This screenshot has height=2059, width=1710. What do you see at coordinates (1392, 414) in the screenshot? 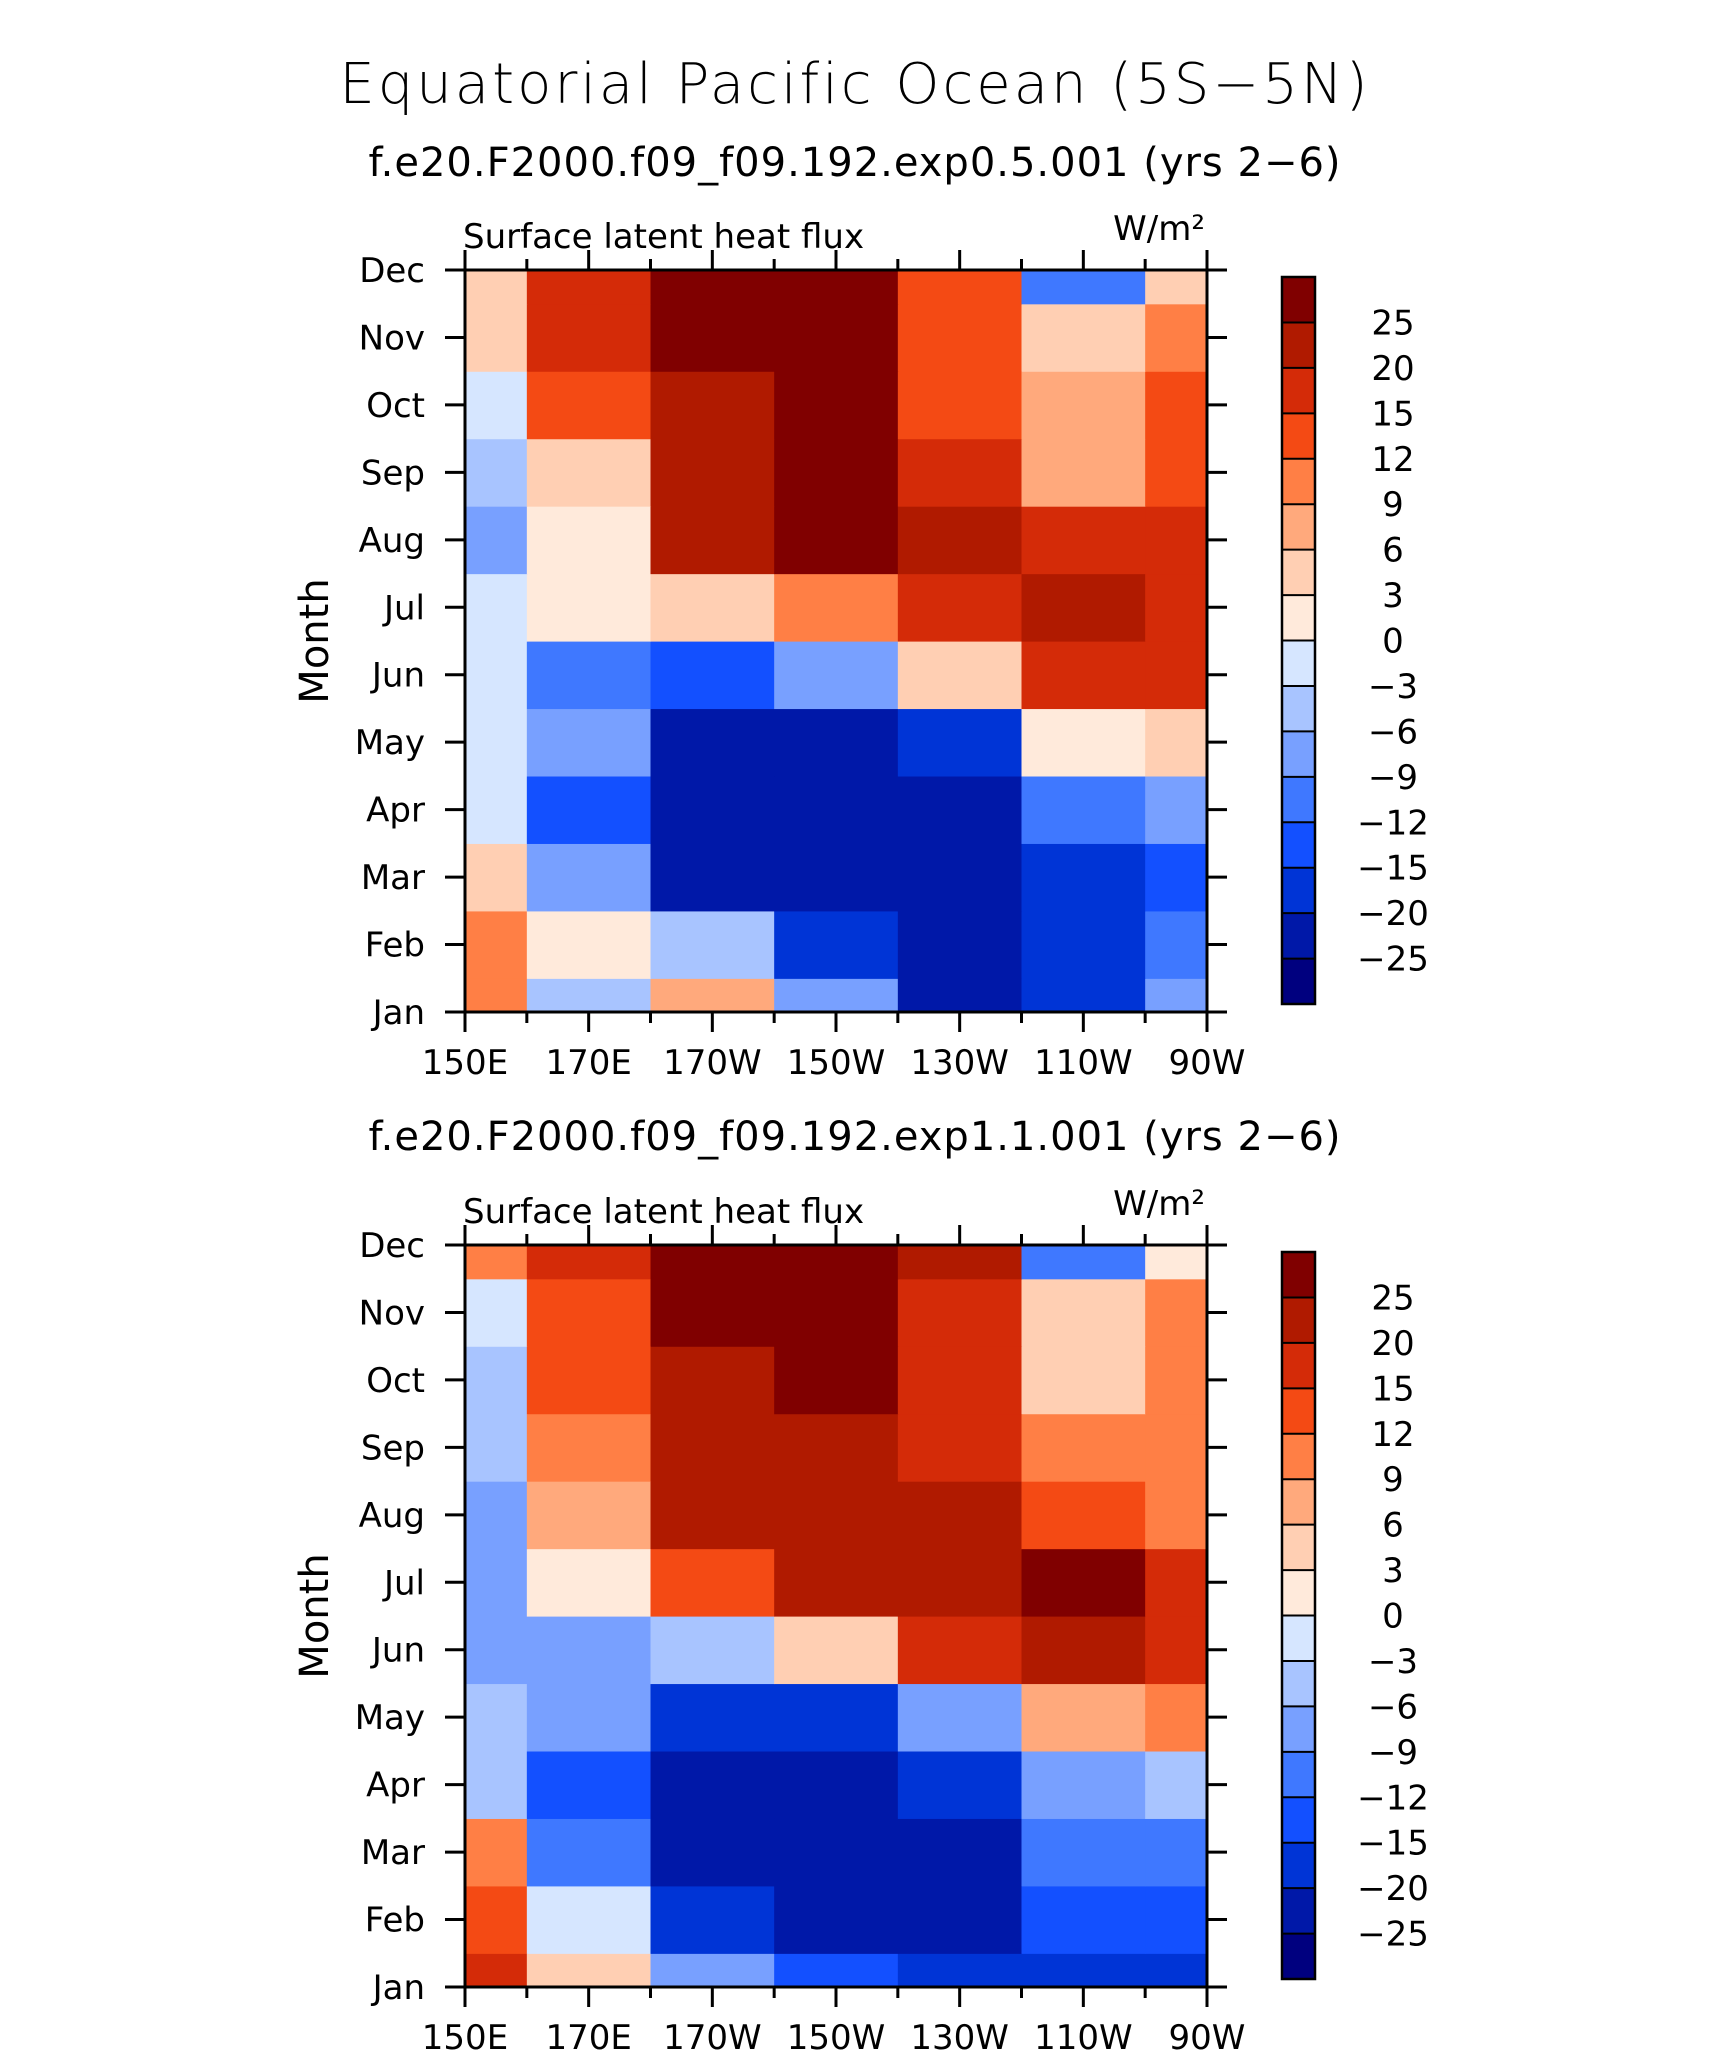
I see `colorbar-label: 15` at bounding box center [1392, 414].